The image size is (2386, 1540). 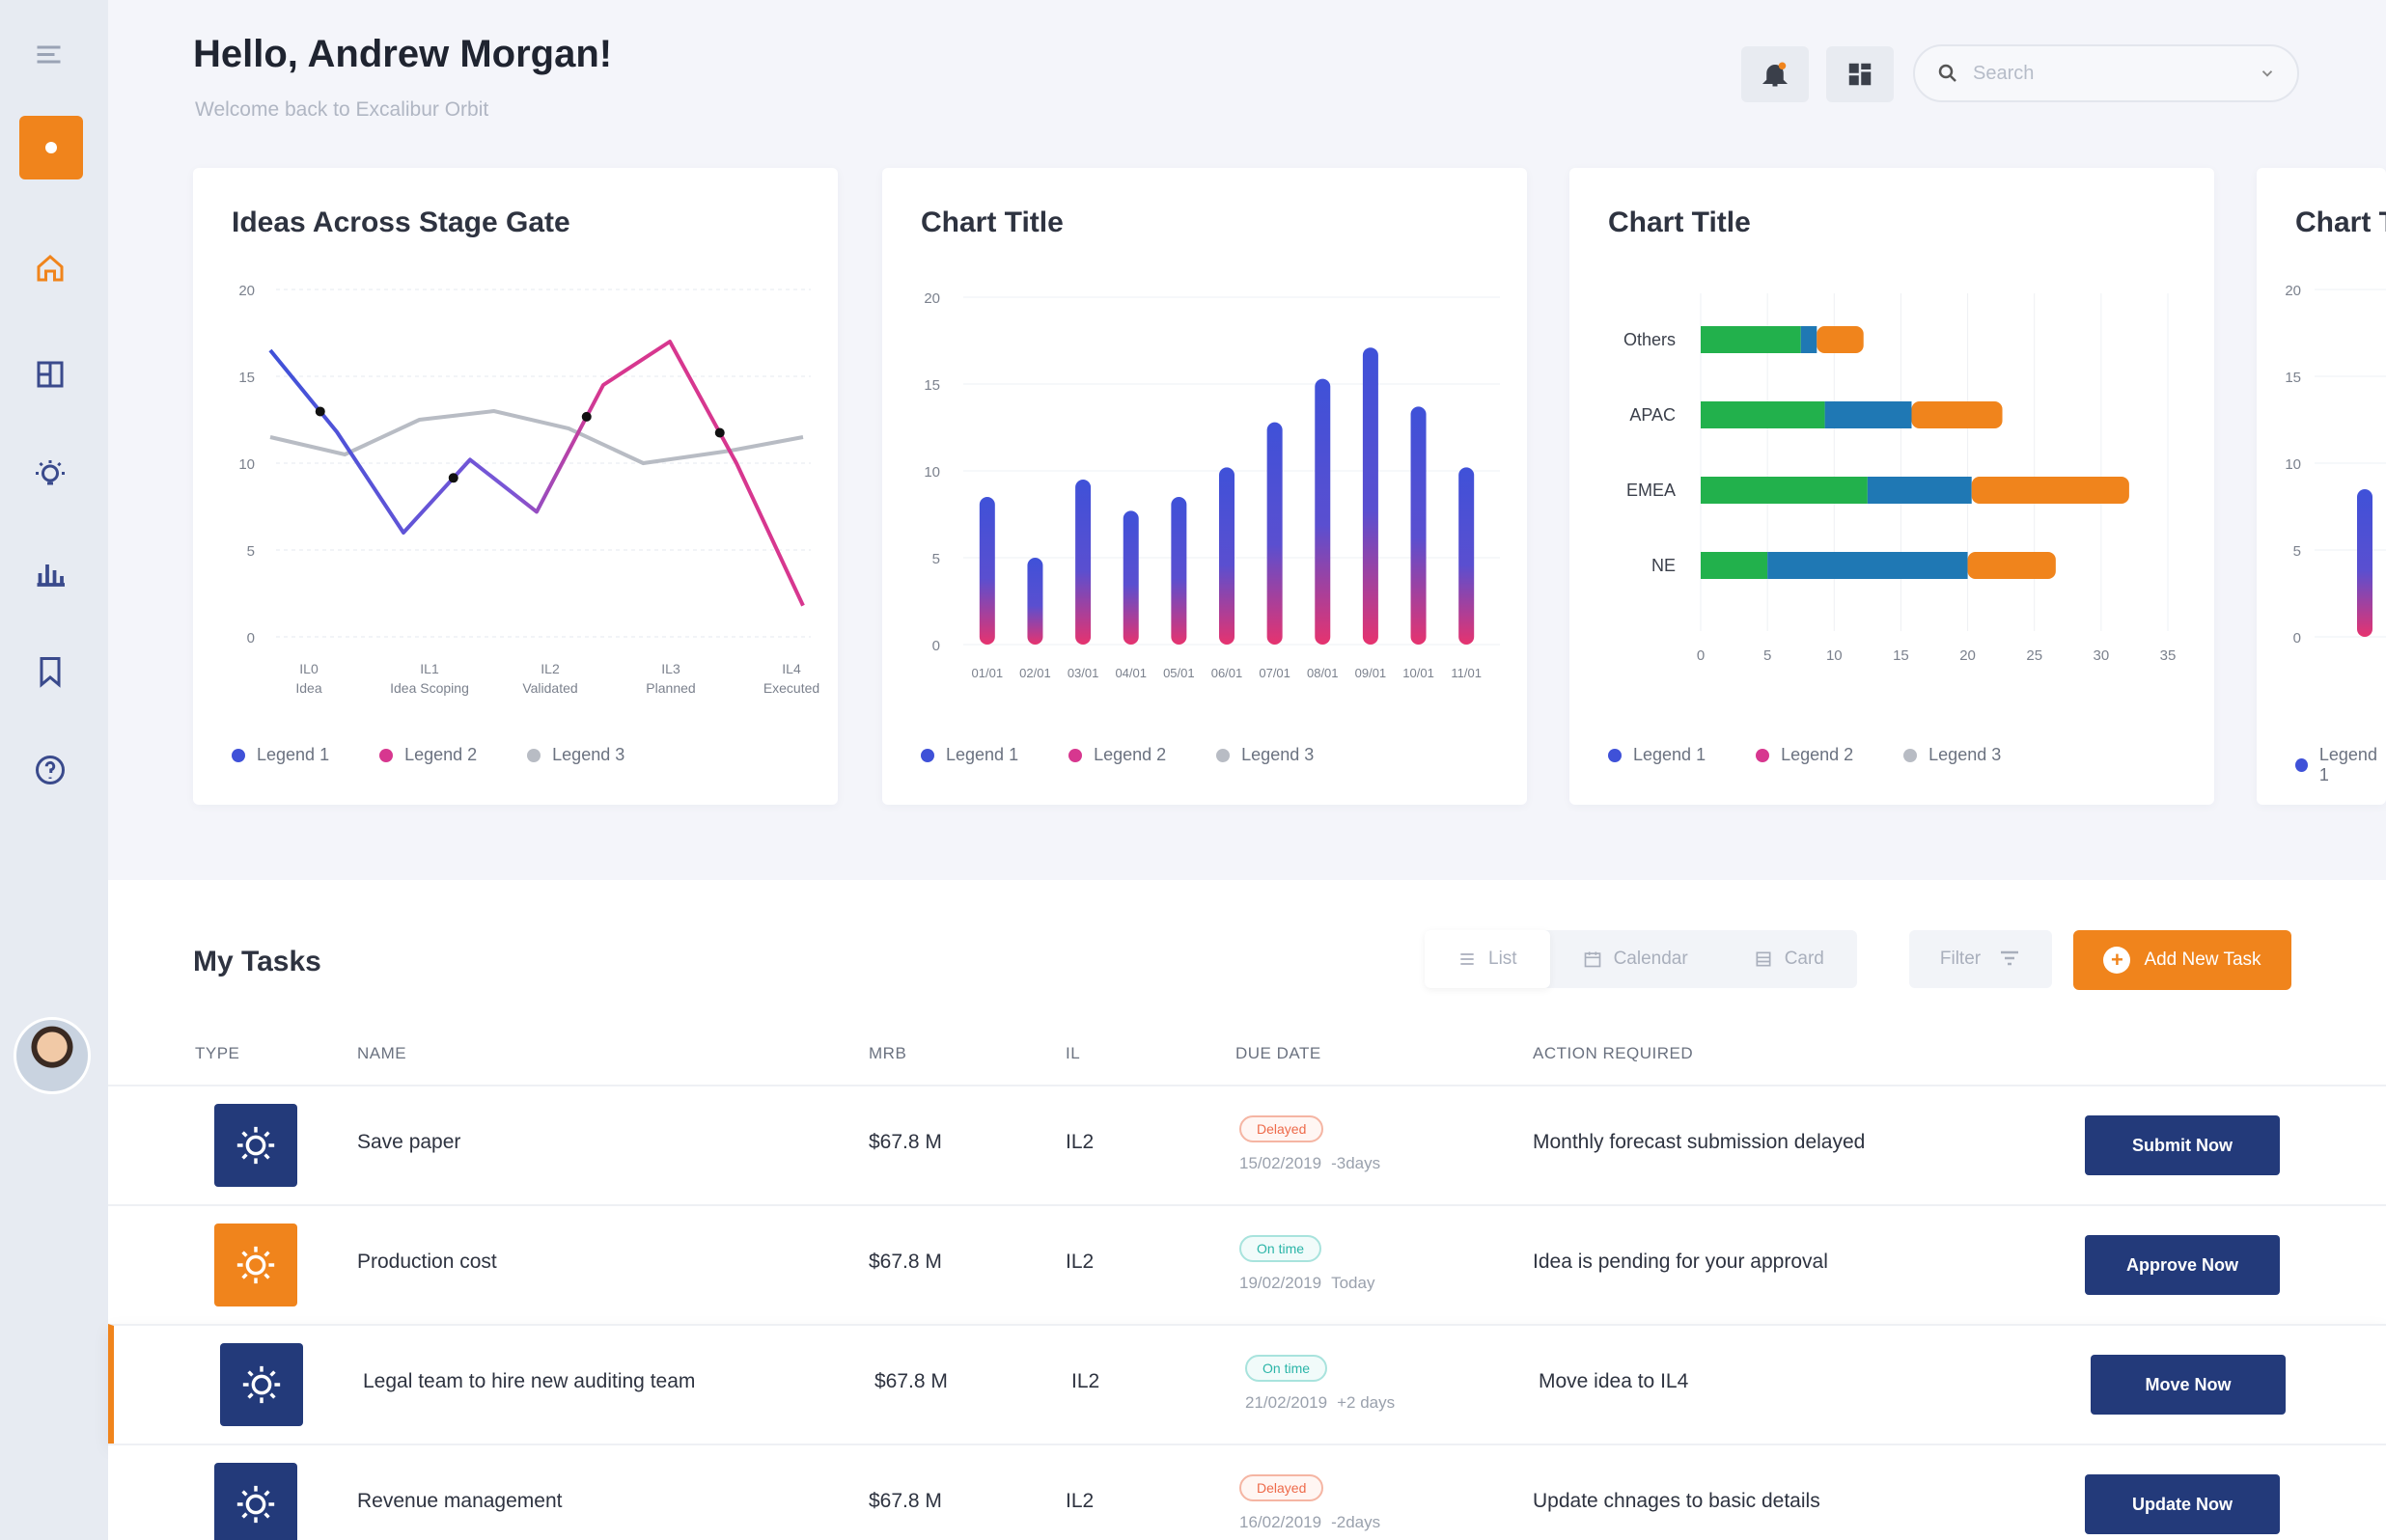 I want to click on chart-legend: Legend 1, so click(x=2341, y=765).